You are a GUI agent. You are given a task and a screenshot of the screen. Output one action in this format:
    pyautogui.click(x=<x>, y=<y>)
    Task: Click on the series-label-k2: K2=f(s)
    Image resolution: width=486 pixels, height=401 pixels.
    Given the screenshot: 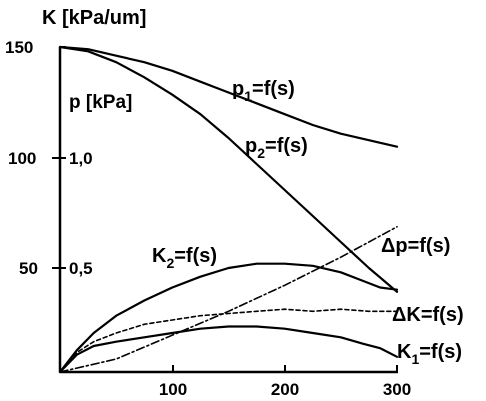 What is the action you would take?
    pyautogui.click(x=184, y=258)
    